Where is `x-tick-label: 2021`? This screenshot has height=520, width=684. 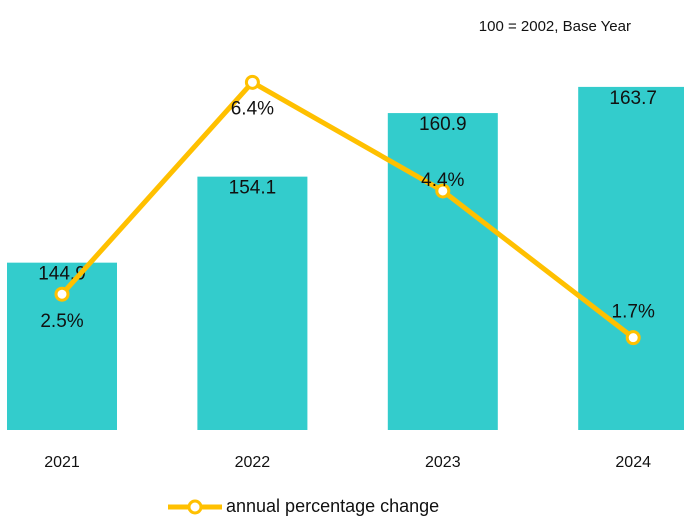
x-tick-label: 2021 is located at coordinates (62, 462).